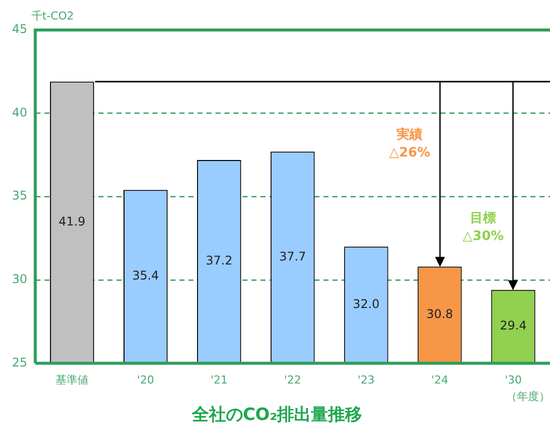 The height and width of the screenshot is (432, 550). Describe the element at coordinates (409, 143) in the screenshot. I see `annotation: 実績 △26%` at that location.